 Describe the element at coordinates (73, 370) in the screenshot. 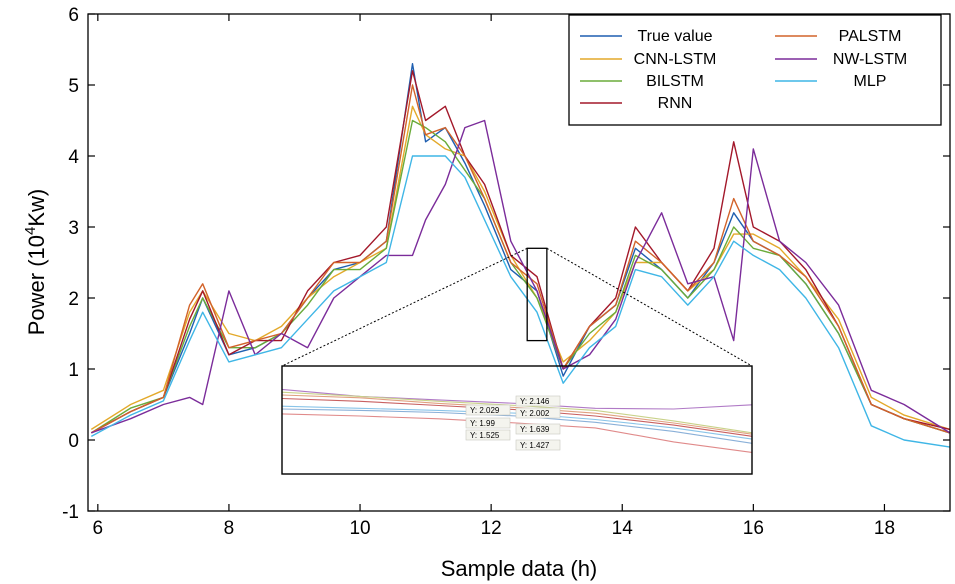

I see `y-tick-label: 1` at that location.